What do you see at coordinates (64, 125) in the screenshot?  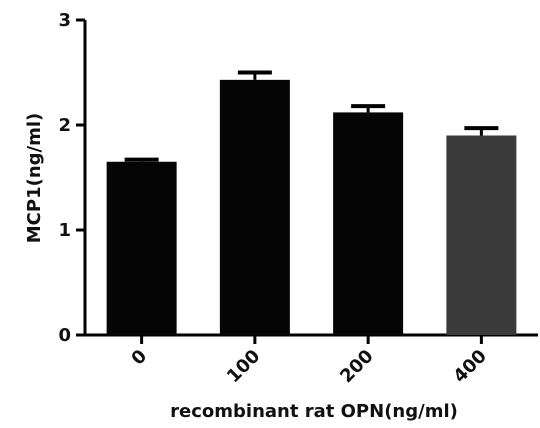 I see `y-tick-label: 2` at bounding box center [64, 125].